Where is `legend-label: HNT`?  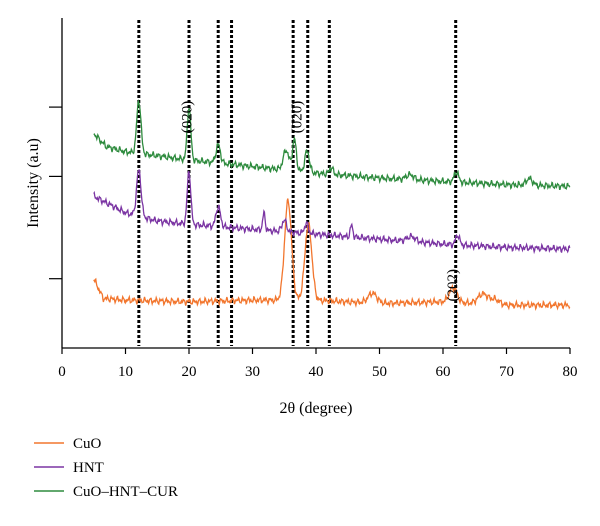 legend-label: HNT is located at coordinates (88, 468).